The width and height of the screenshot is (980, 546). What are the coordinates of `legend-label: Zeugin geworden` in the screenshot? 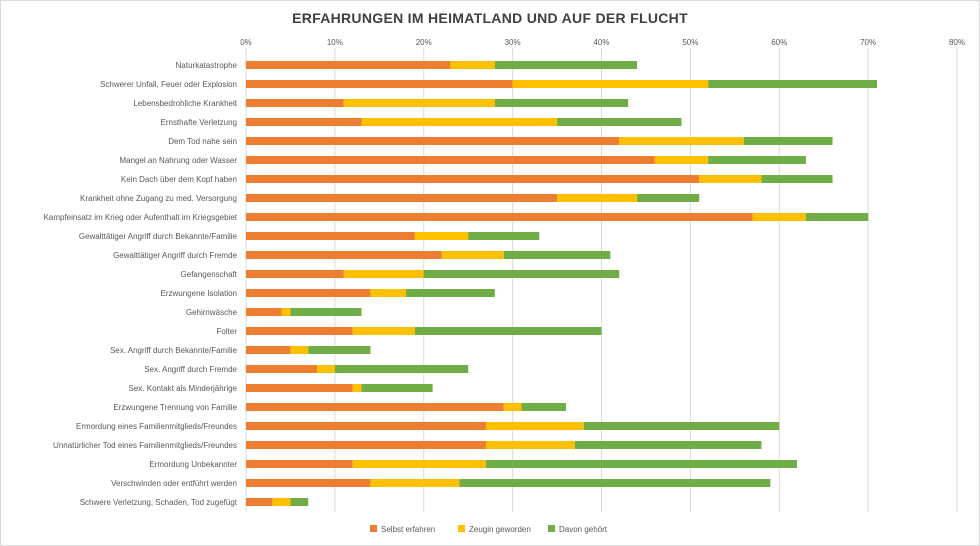 It's located at (500, 529).